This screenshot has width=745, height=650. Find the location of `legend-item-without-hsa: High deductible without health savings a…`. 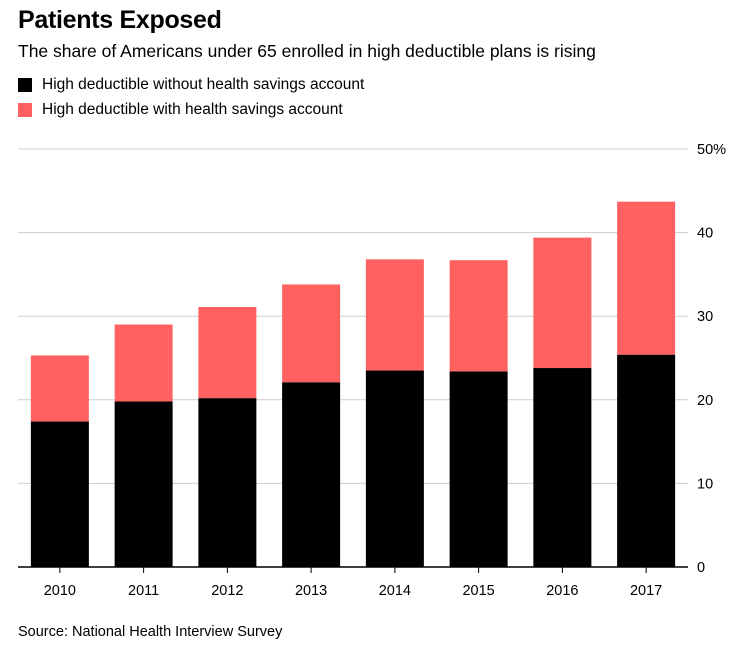

legend-item-without-hsa: High deductible without health savings a… is located at coordinates (191, 84).